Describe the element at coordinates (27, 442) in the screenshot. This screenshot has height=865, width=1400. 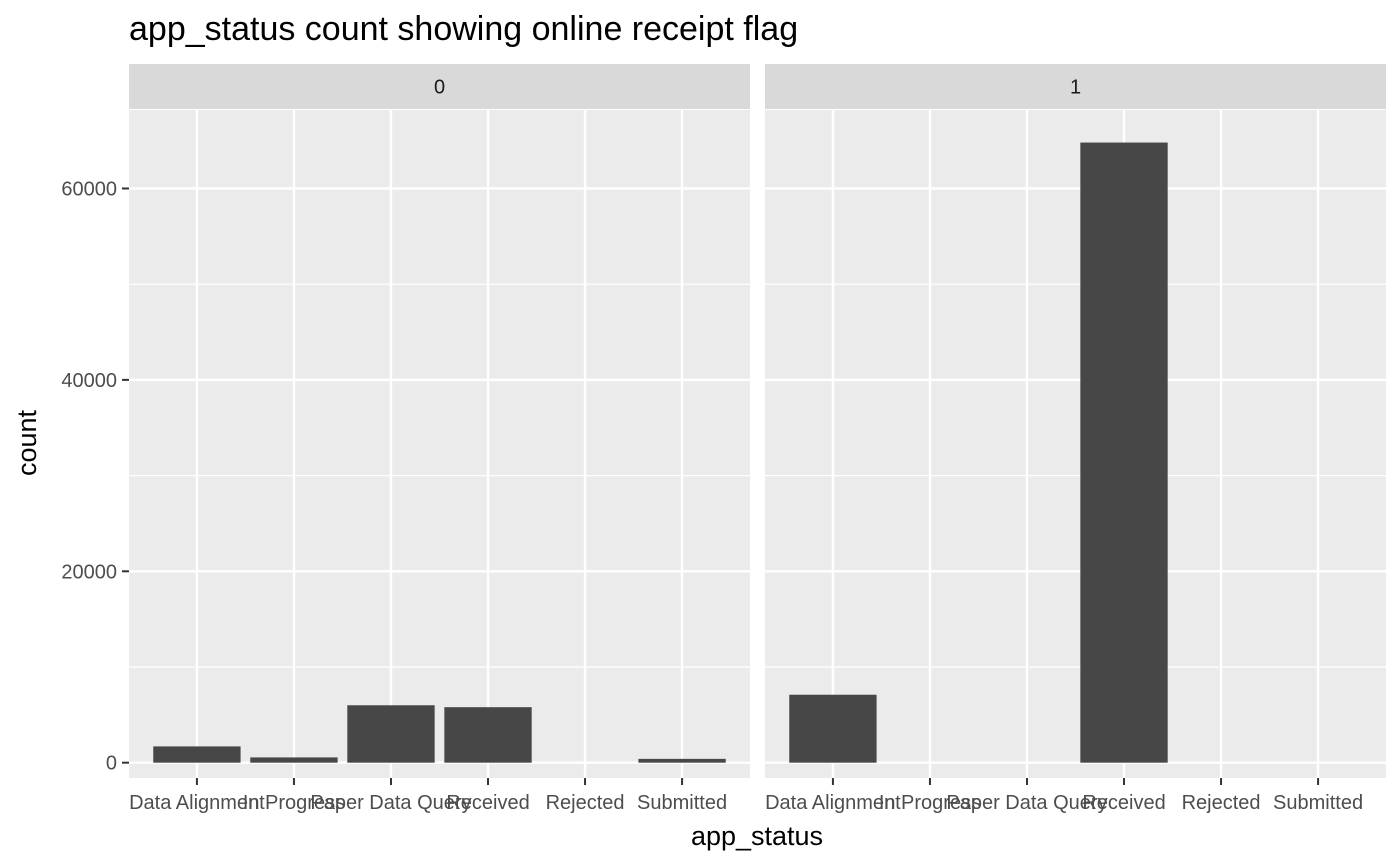
I see `y-axis-title: count` at that location.